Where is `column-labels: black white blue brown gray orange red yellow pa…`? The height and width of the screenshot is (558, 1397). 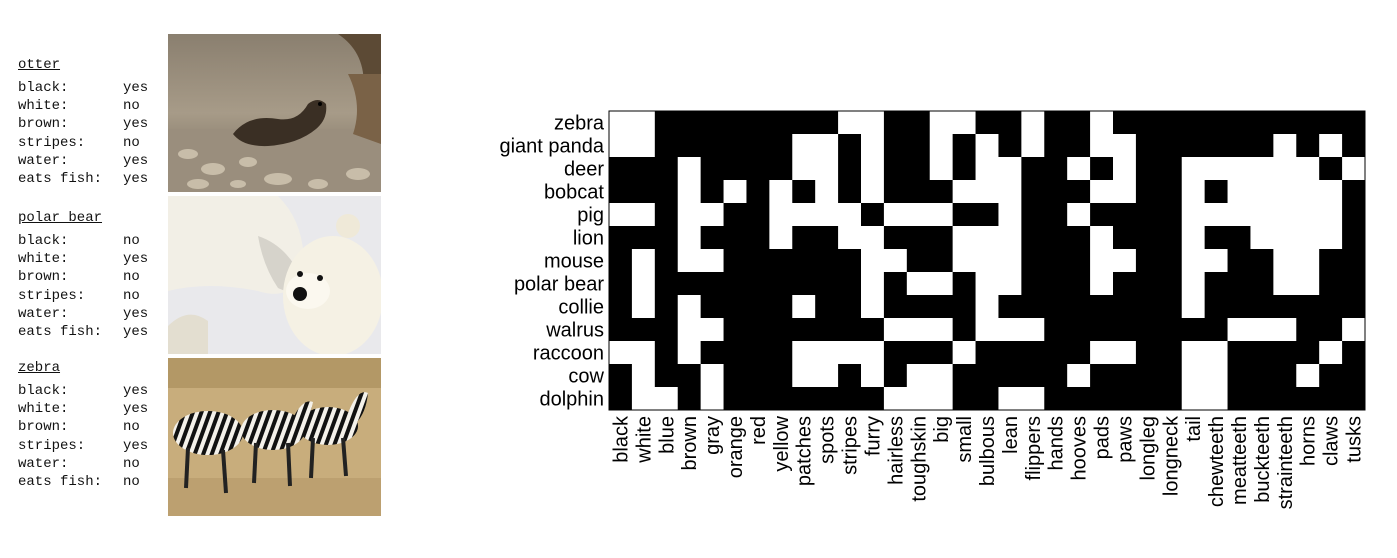
column-labels: black white blue brown gray orange red yellow pa… is located at coordinates (987, 462).